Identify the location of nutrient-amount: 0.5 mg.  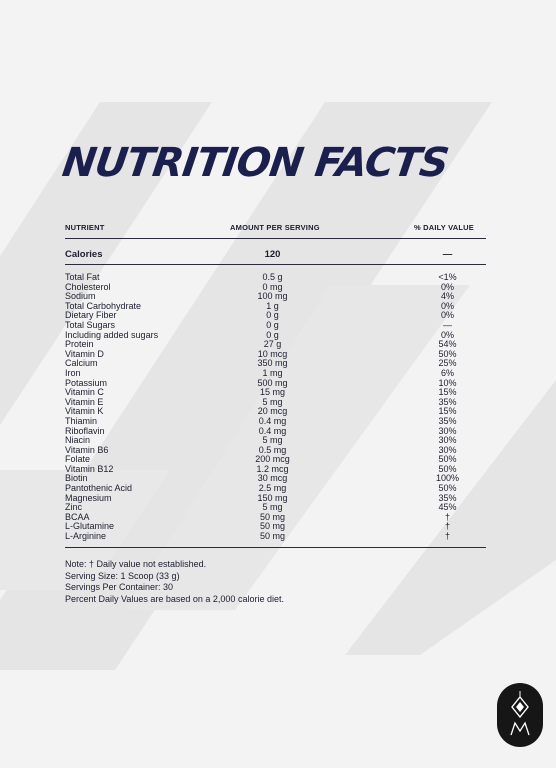
(272, 449).